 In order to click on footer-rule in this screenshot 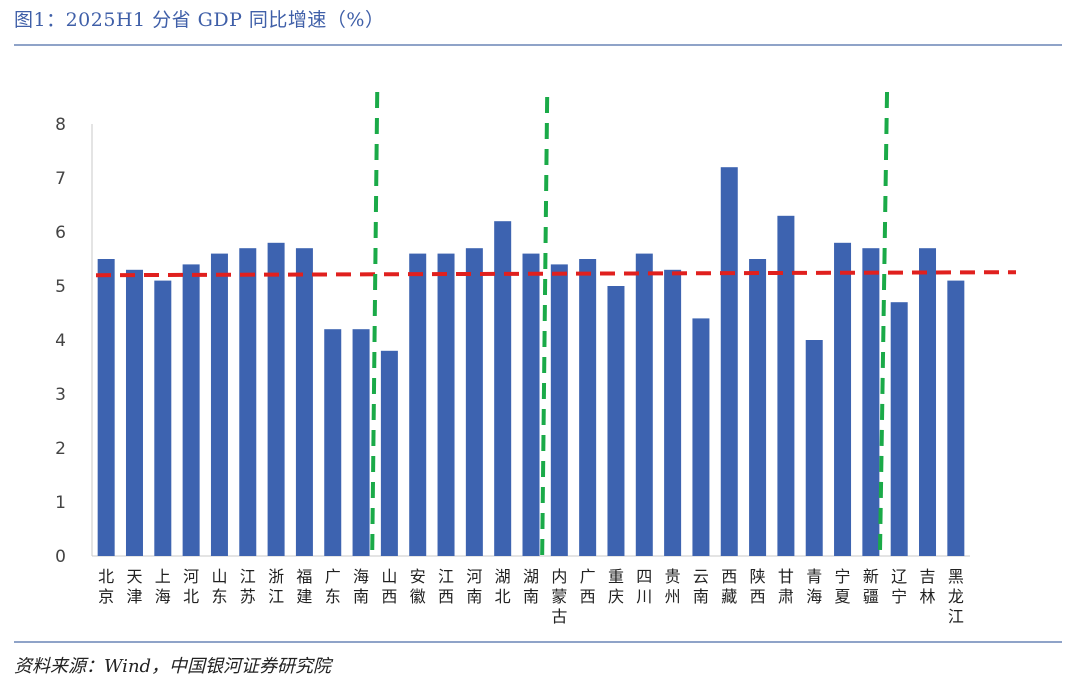, I will do `click(538, 642)`.